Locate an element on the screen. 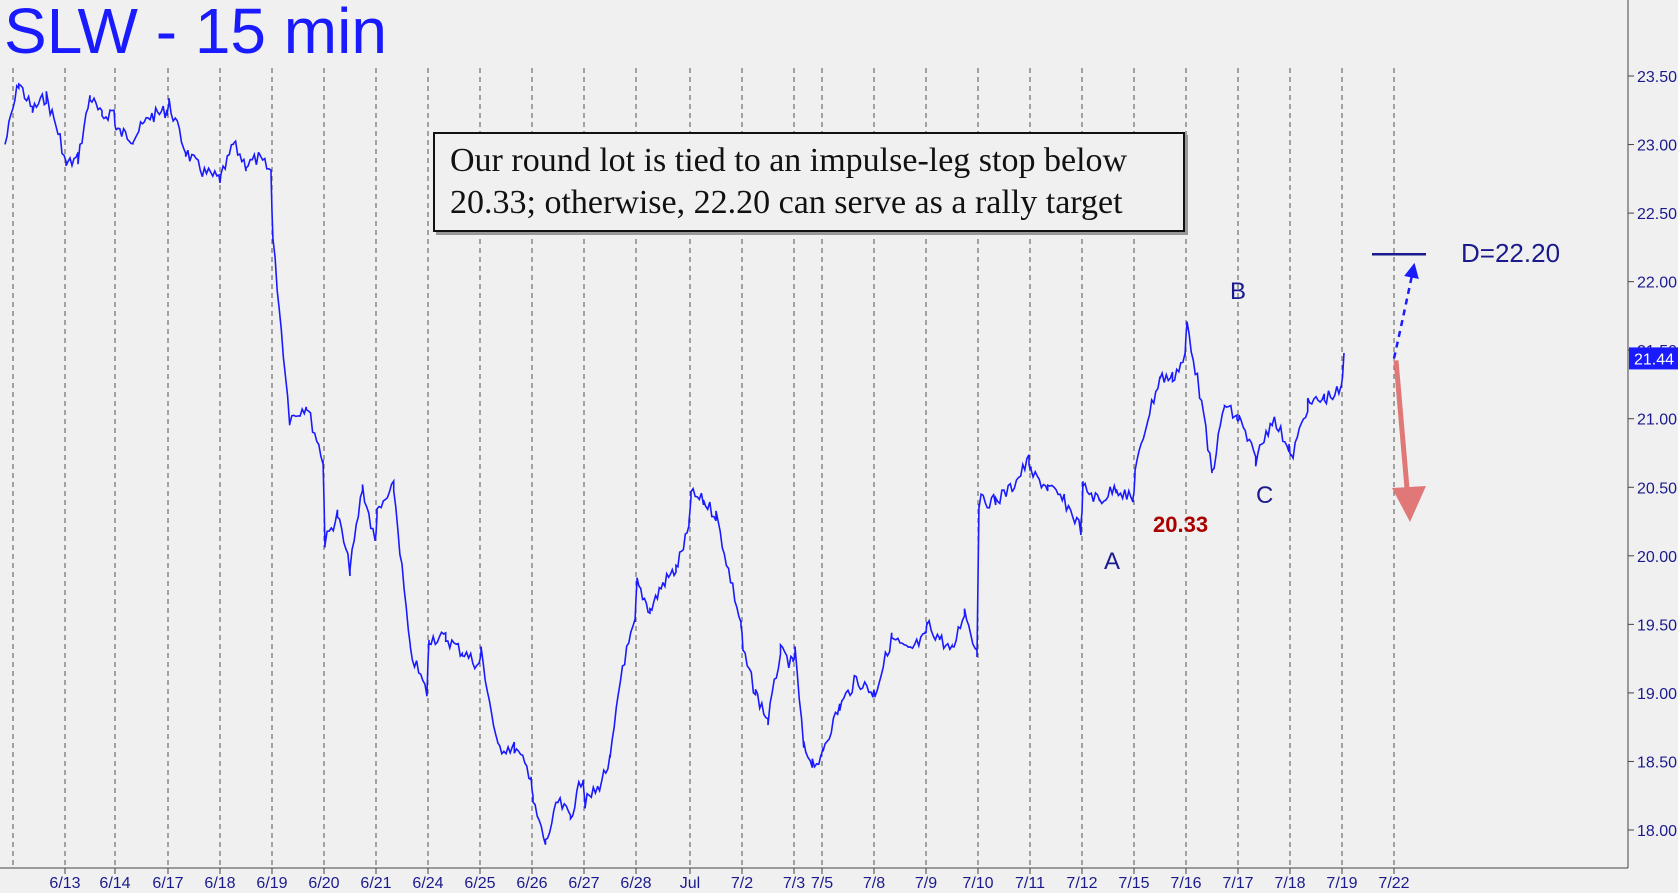 The image size is (1678, 893). x-tick-label-22: 7/16 is located at coordinates (1185, 883).